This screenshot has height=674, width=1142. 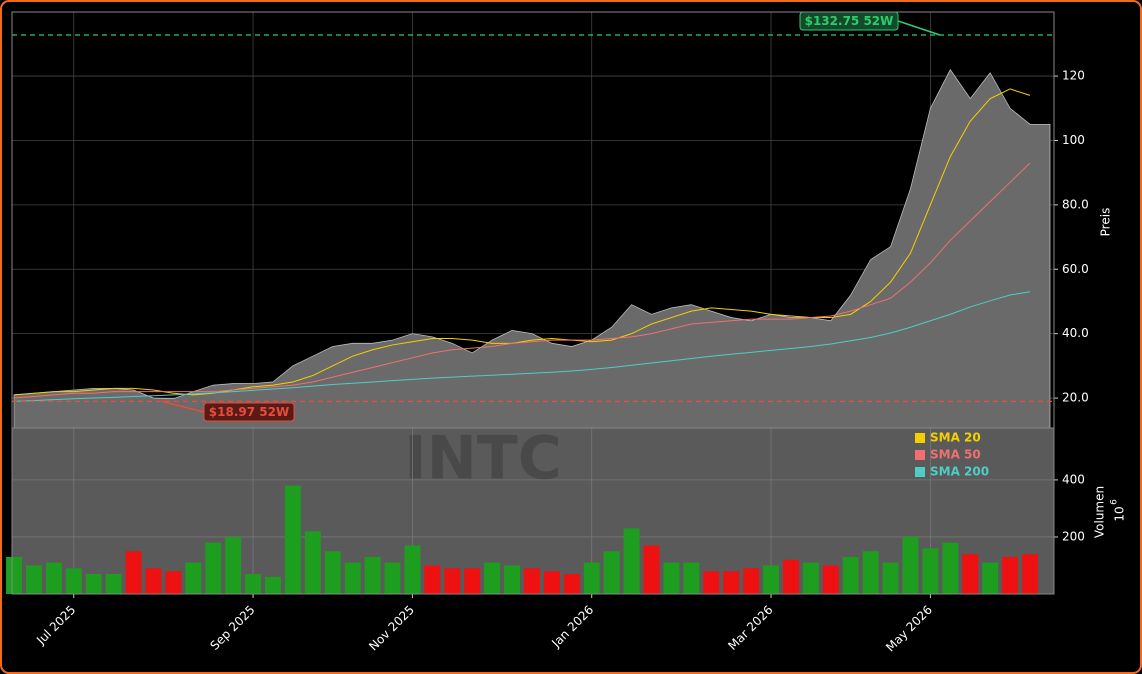 What do you see at coordinates (522, 346) in the screenshot?
I see `sma-line` at bounding box center [522, 346].